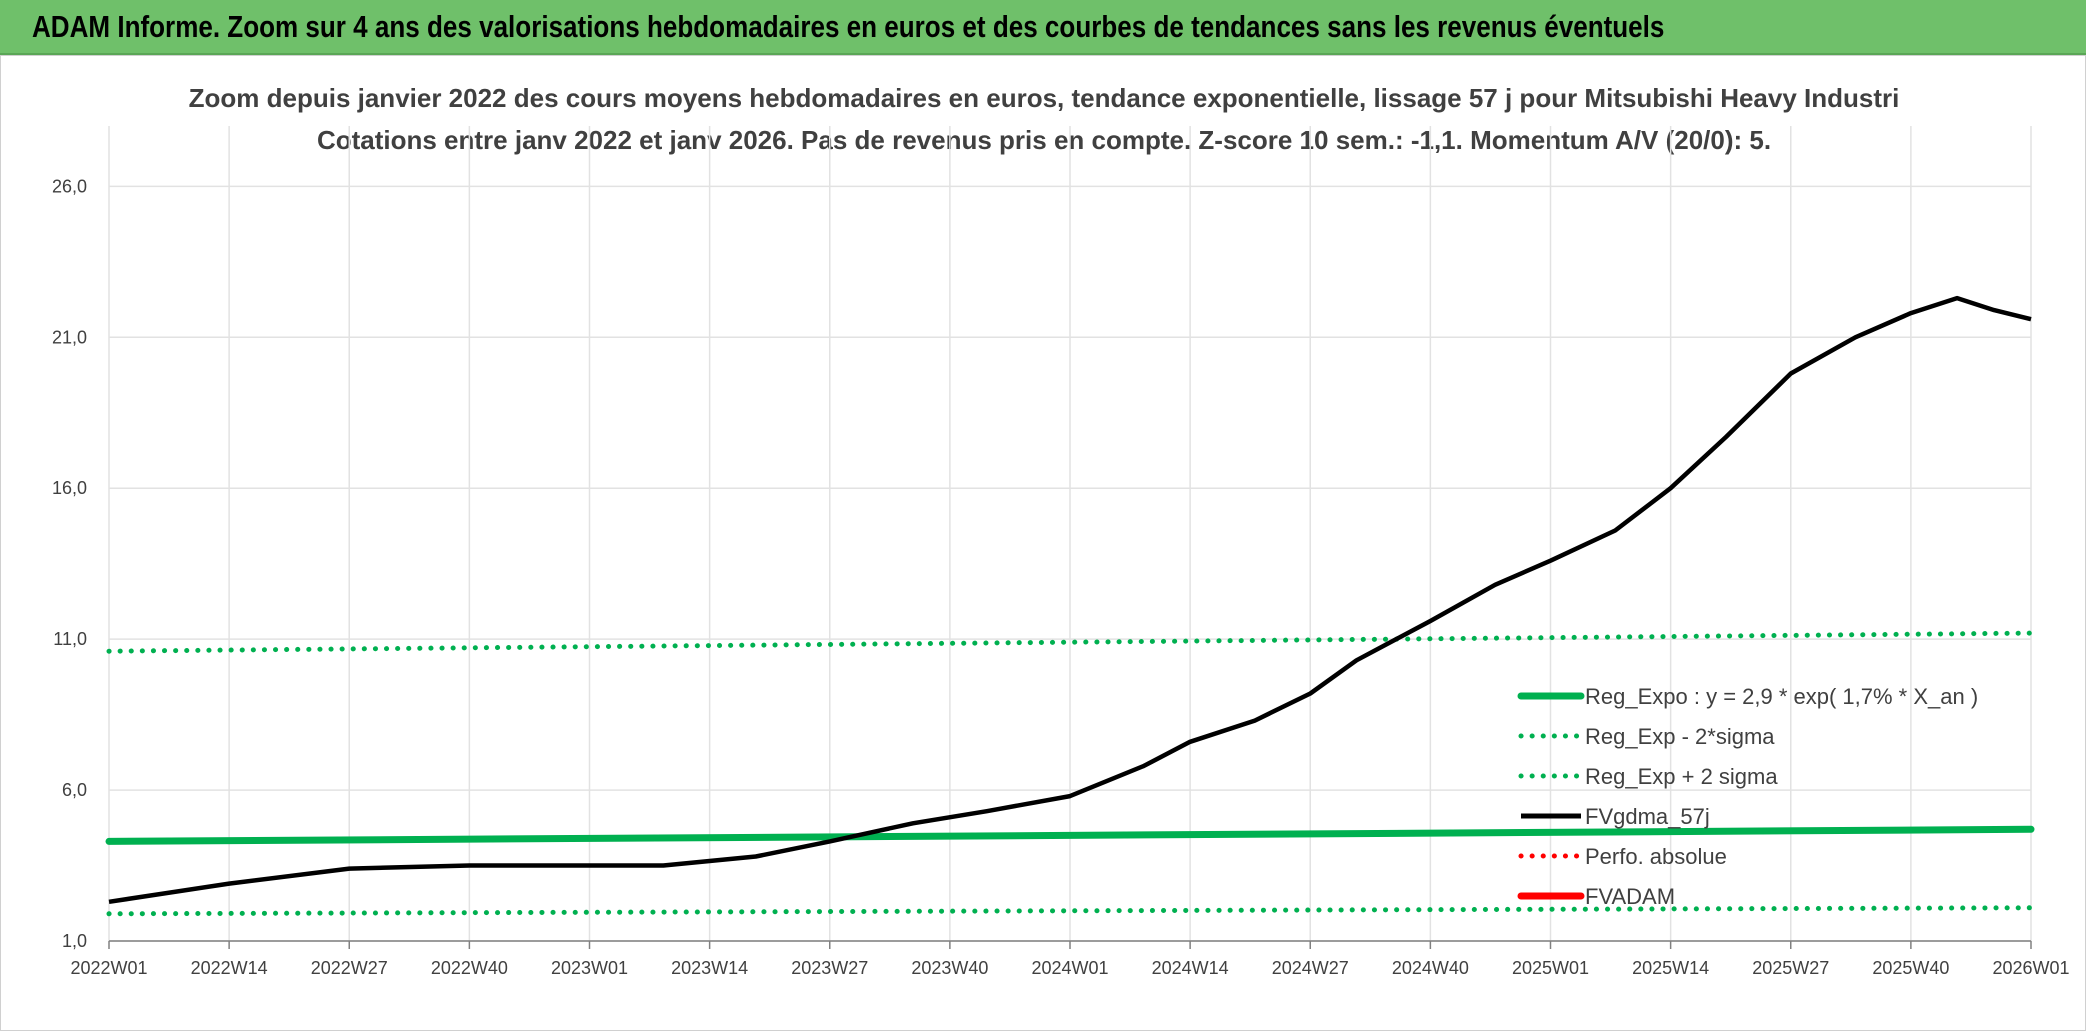 The width and height of the screenshot is (2086, 1031). I want to click on x-tick-label: 2022W14, so click(229, 968).